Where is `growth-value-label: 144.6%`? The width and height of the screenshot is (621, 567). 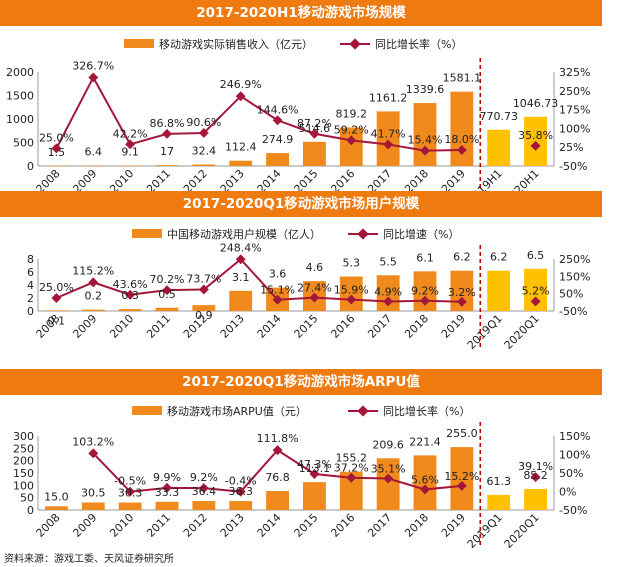
growth-value-label: 144.6% is located at coordinates (278, 109).